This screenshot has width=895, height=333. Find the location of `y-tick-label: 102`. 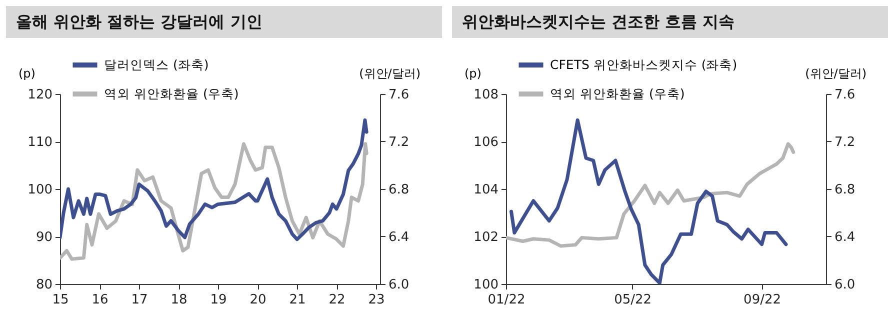

y-tick-label: 102 is located at coordinates (486, 237).